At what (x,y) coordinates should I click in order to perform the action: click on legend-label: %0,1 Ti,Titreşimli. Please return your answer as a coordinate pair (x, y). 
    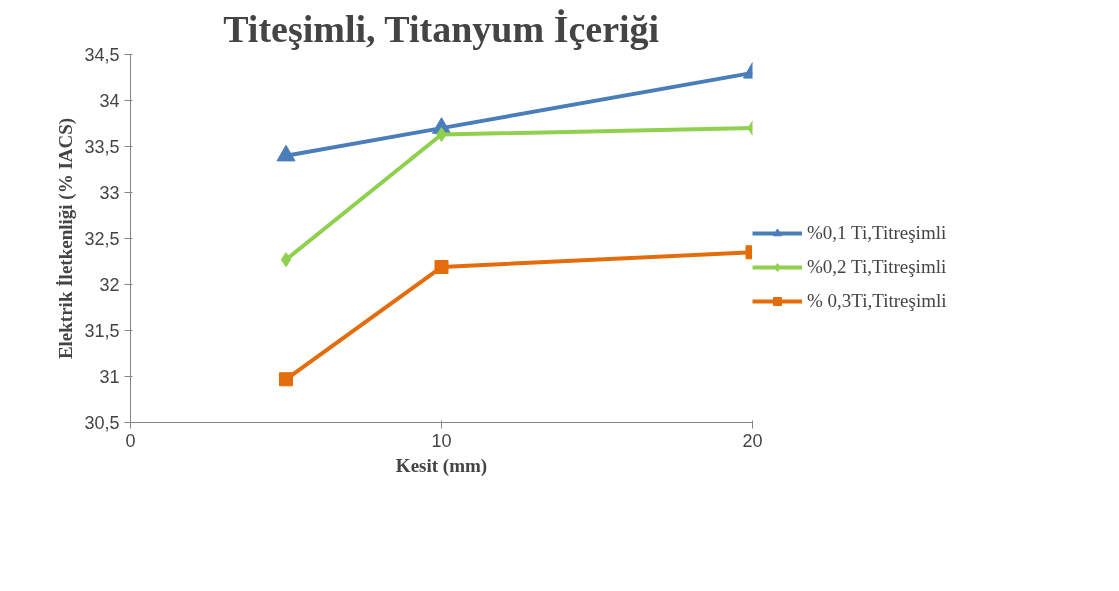
    Looking at the image, I should click on (877, 233).